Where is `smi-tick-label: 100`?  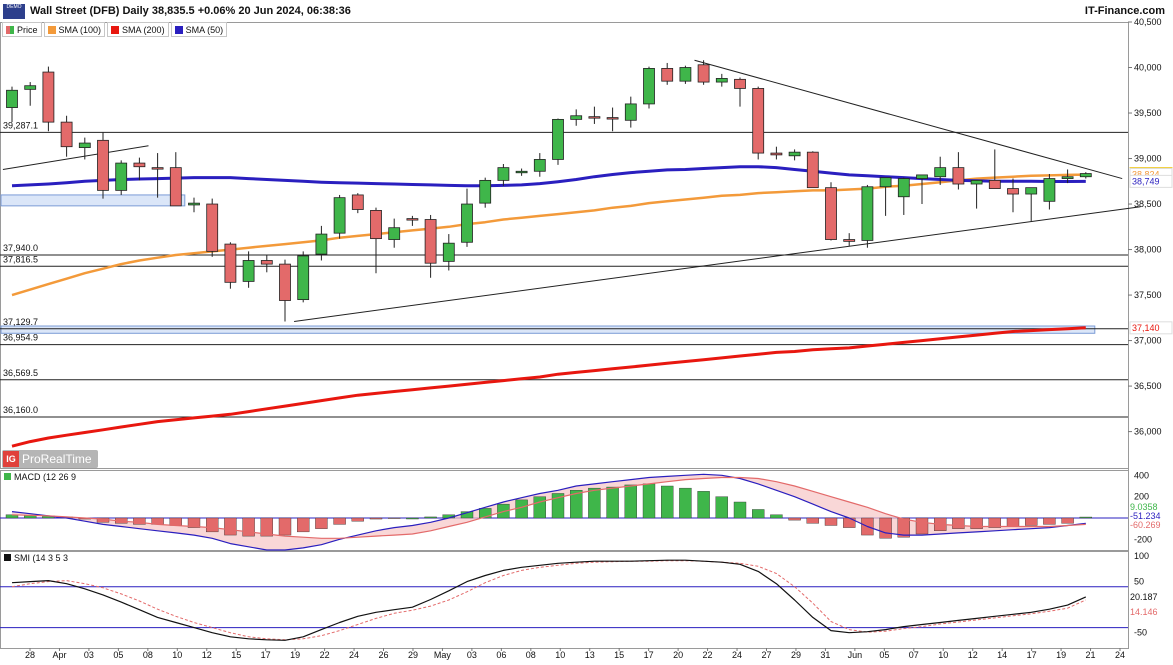
smi-tick-label: 100 is located at coordinates (1141, 556).